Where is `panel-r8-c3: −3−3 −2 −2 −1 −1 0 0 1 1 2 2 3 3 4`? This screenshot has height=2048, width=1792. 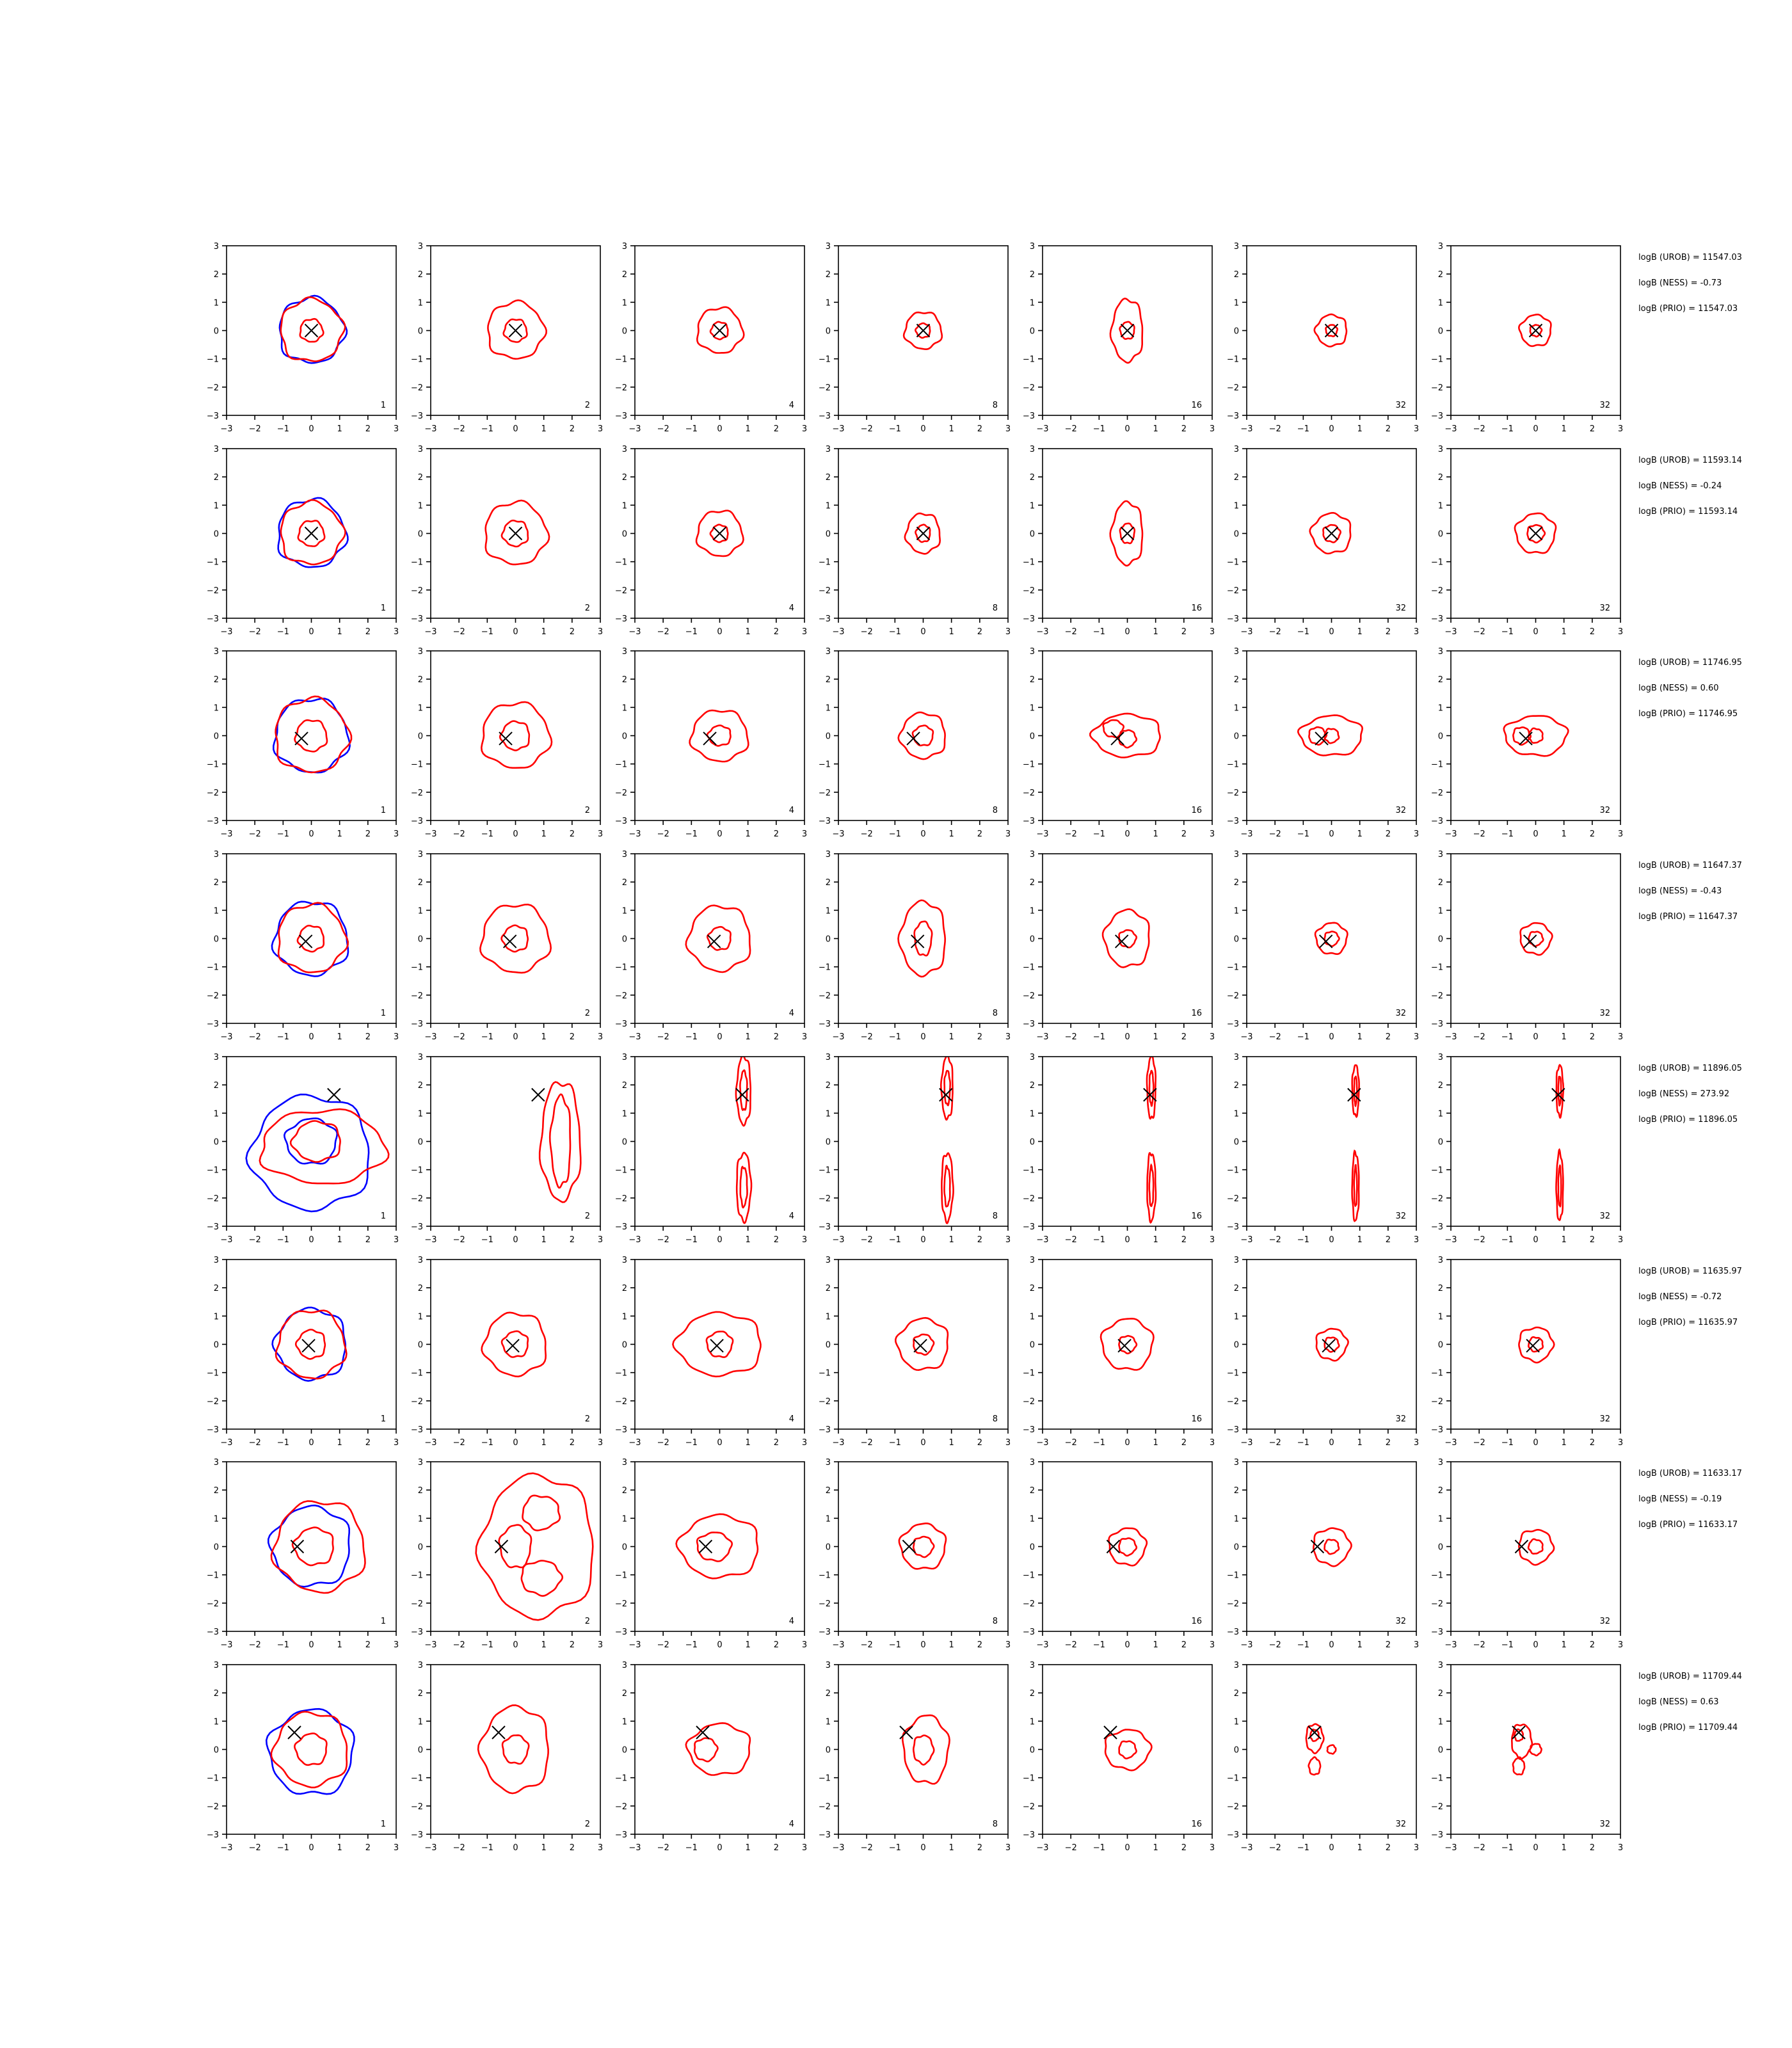 panel-r8-c3: −3−3 −2 −2 −1 −1 0 0 1 1 2 2 3 3 4 is located at coordinates (711, 1757).